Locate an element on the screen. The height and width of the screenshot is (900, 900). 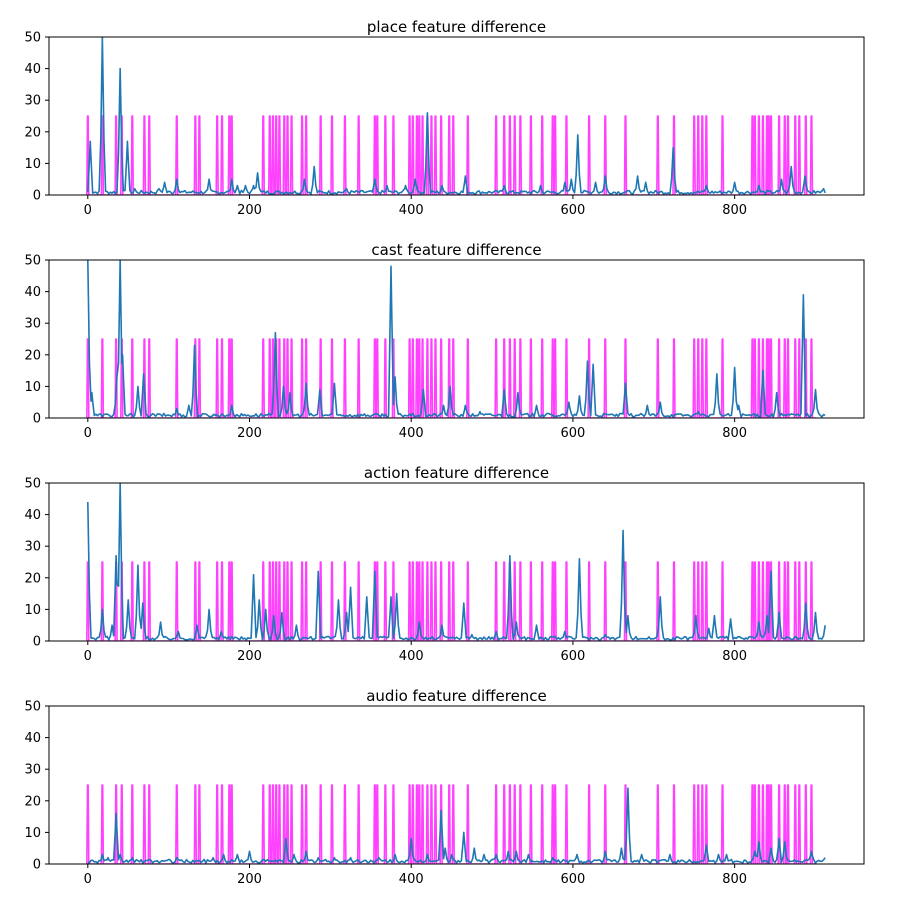
chart-title: cast feature difference is located at coordinates (456, 250).